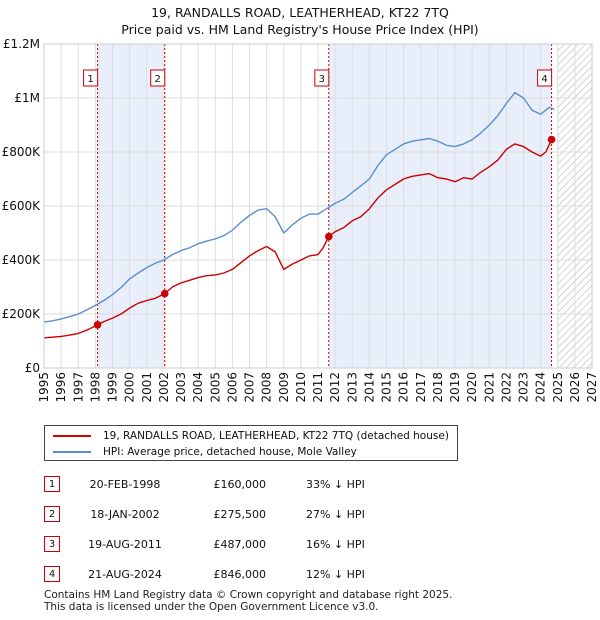 Image resolution: width=600 pixels, height=620 pixels. What do you see at coordinates (240, 574) in the screenshot?
I see `sale-price: £846,000` at bounding box center [240, 574].